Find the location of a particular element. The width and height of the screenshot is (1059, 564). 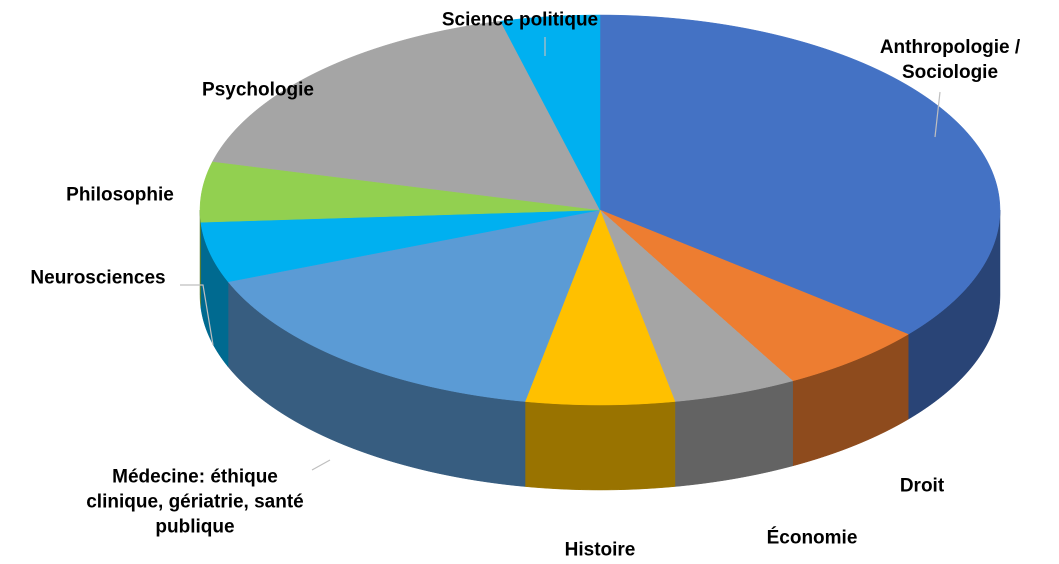

slice-label: Anthropologie / Sociologie is located at coordinates (950, 60).